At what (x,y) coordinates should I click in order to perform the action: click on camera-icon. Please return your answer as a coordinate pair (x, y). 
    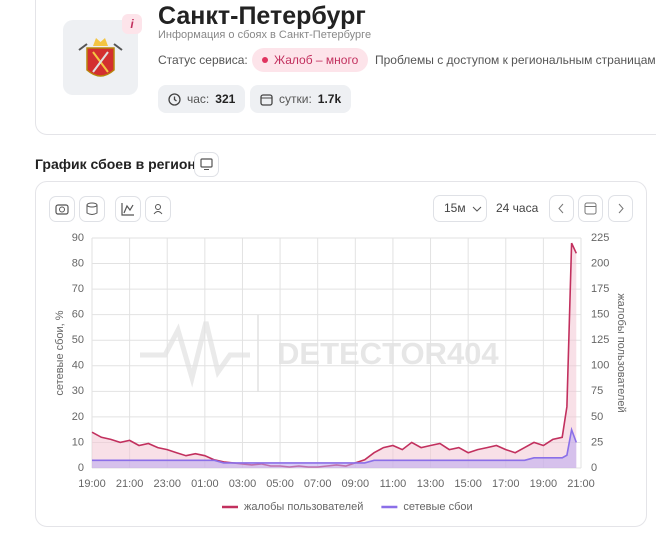
    Looking at the image, I should click on (62, 209).